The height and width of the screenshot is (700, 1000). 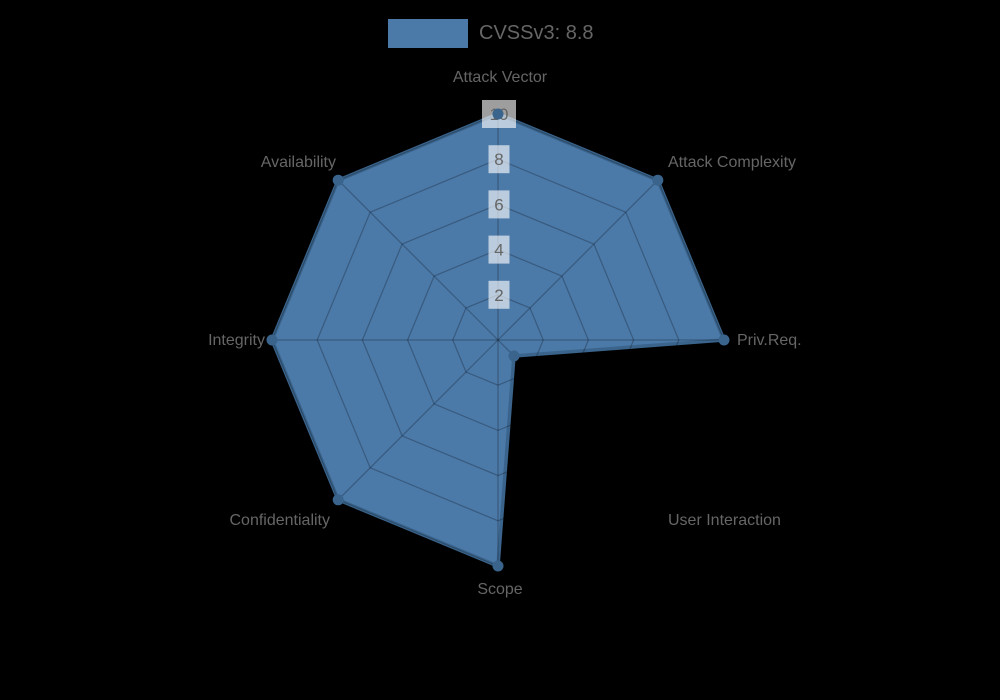 I want to click on tick-label-layer: 246810, so click(x=499, y=204).